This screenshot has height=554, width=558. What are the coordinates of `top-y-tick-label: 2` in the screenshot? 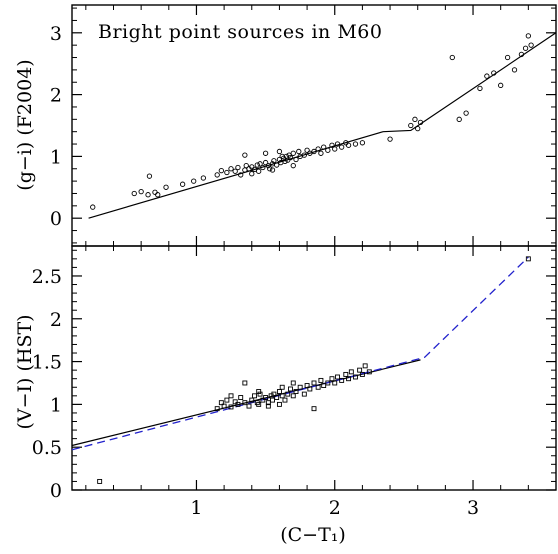 It's located at (56, 96).